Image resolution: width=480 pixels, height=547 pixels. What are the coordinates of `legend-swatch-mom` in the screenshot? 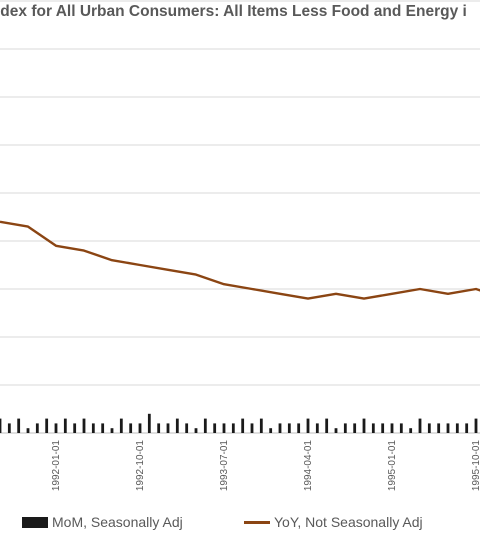 It's located at (35, 522).